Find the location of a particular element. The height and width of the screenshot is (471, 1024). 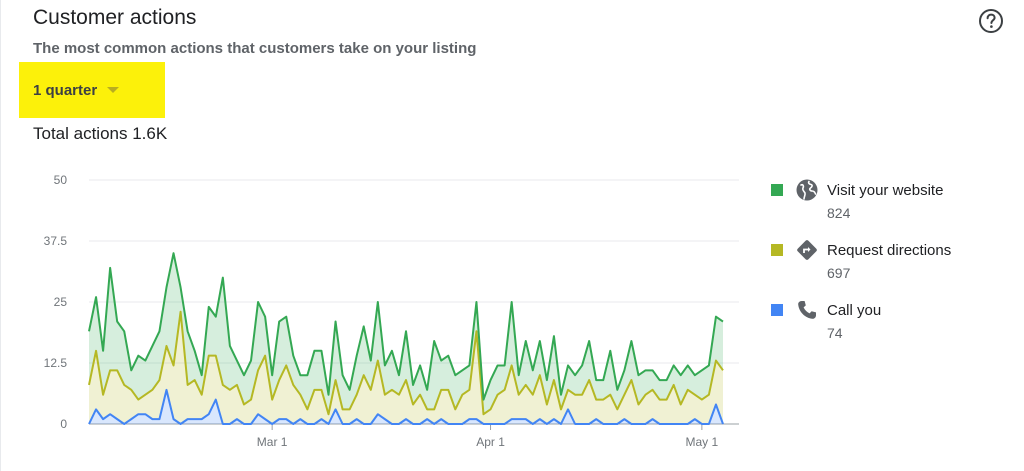

period-dropdown: 1 quarter is located at coordinates (92, 90).